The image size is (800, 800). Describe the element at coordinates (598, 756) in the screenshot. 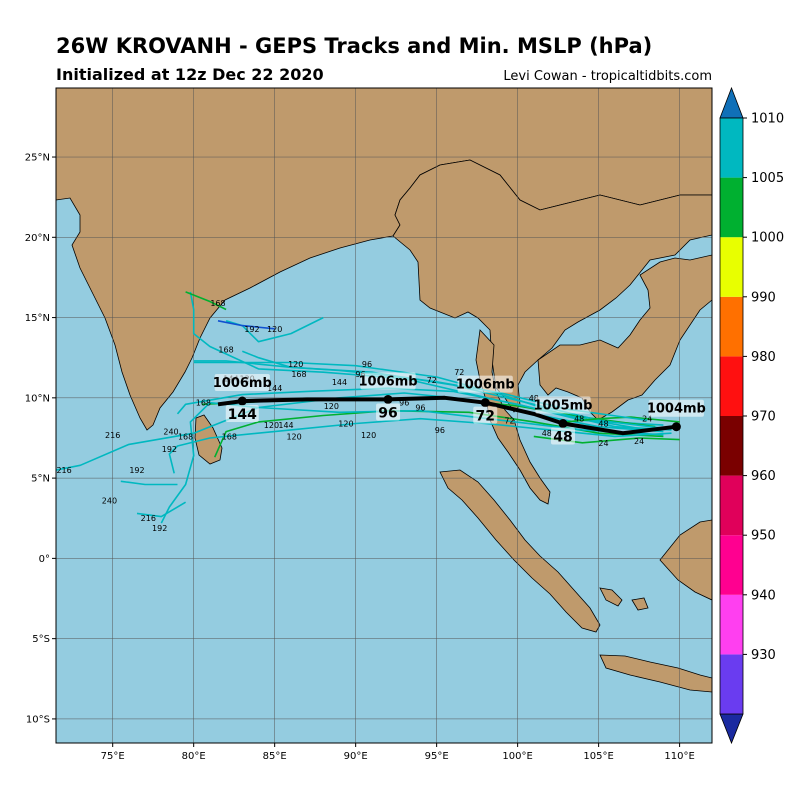

I see `lon-tick-label: 105°E` at that location.